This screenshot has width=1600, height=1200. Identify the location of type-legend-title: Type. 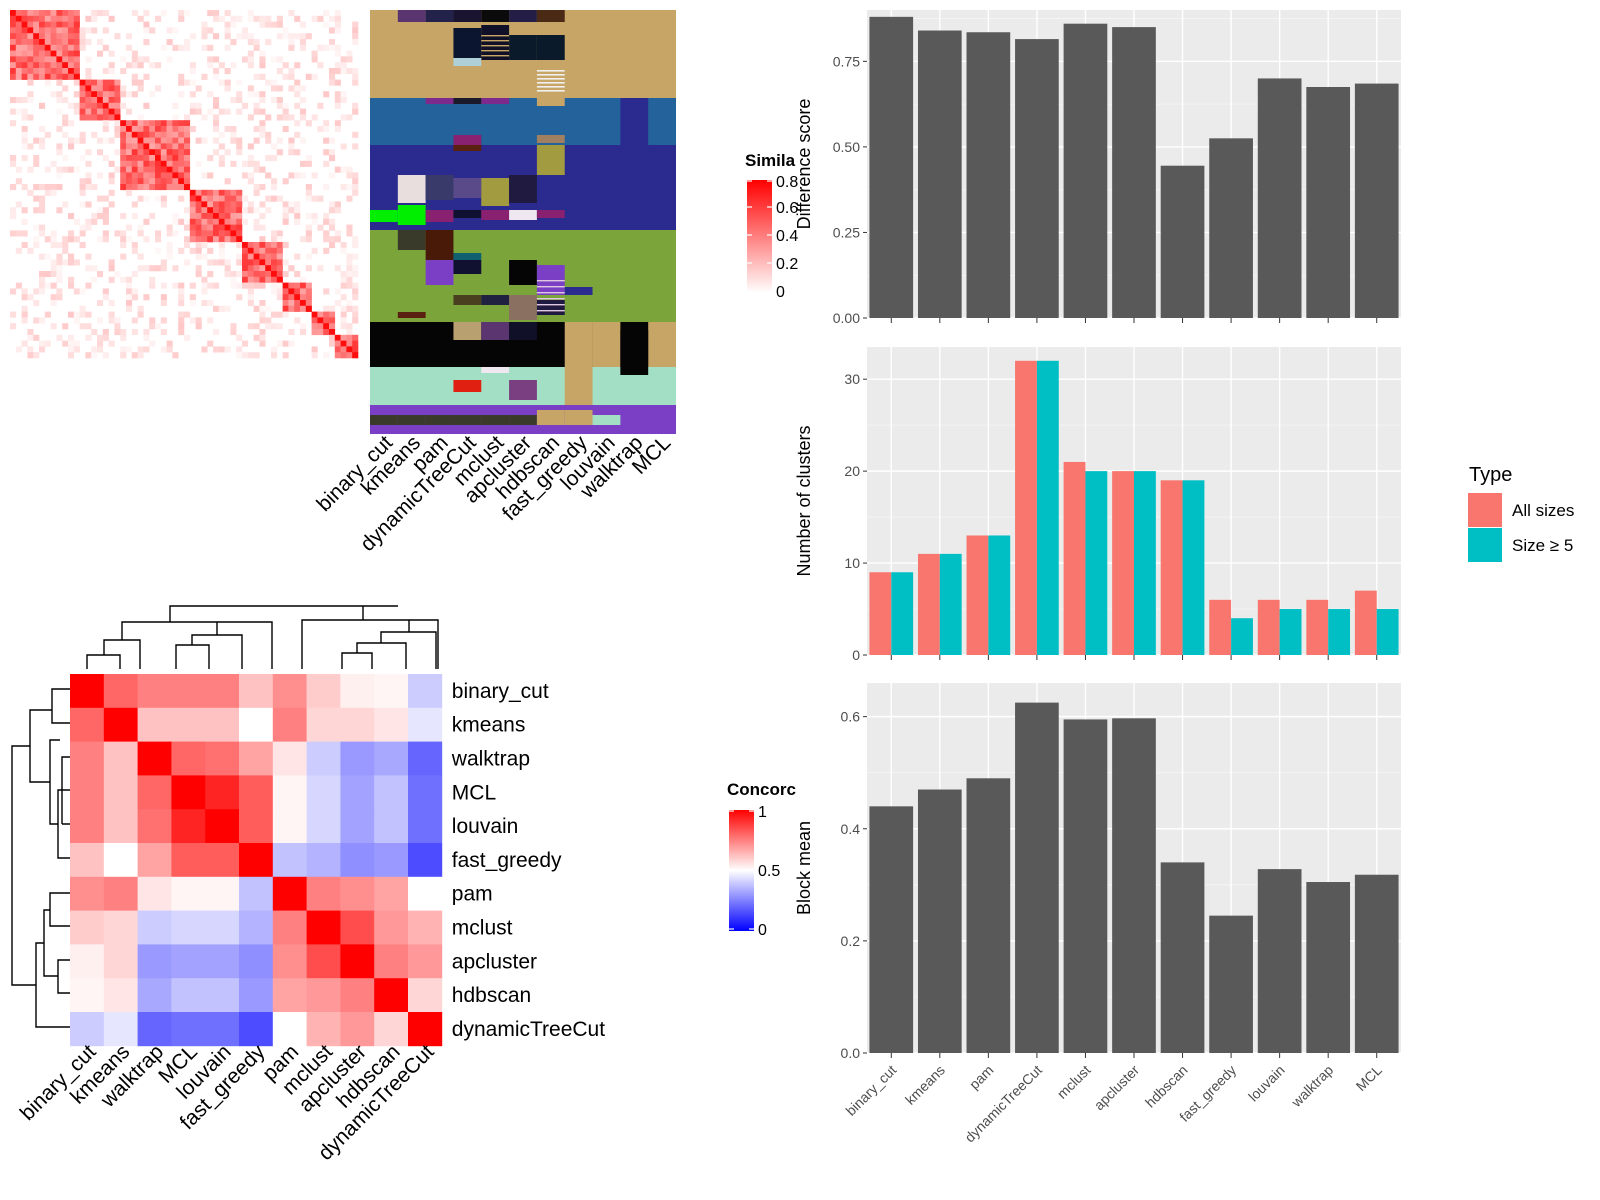
(1490, 475).